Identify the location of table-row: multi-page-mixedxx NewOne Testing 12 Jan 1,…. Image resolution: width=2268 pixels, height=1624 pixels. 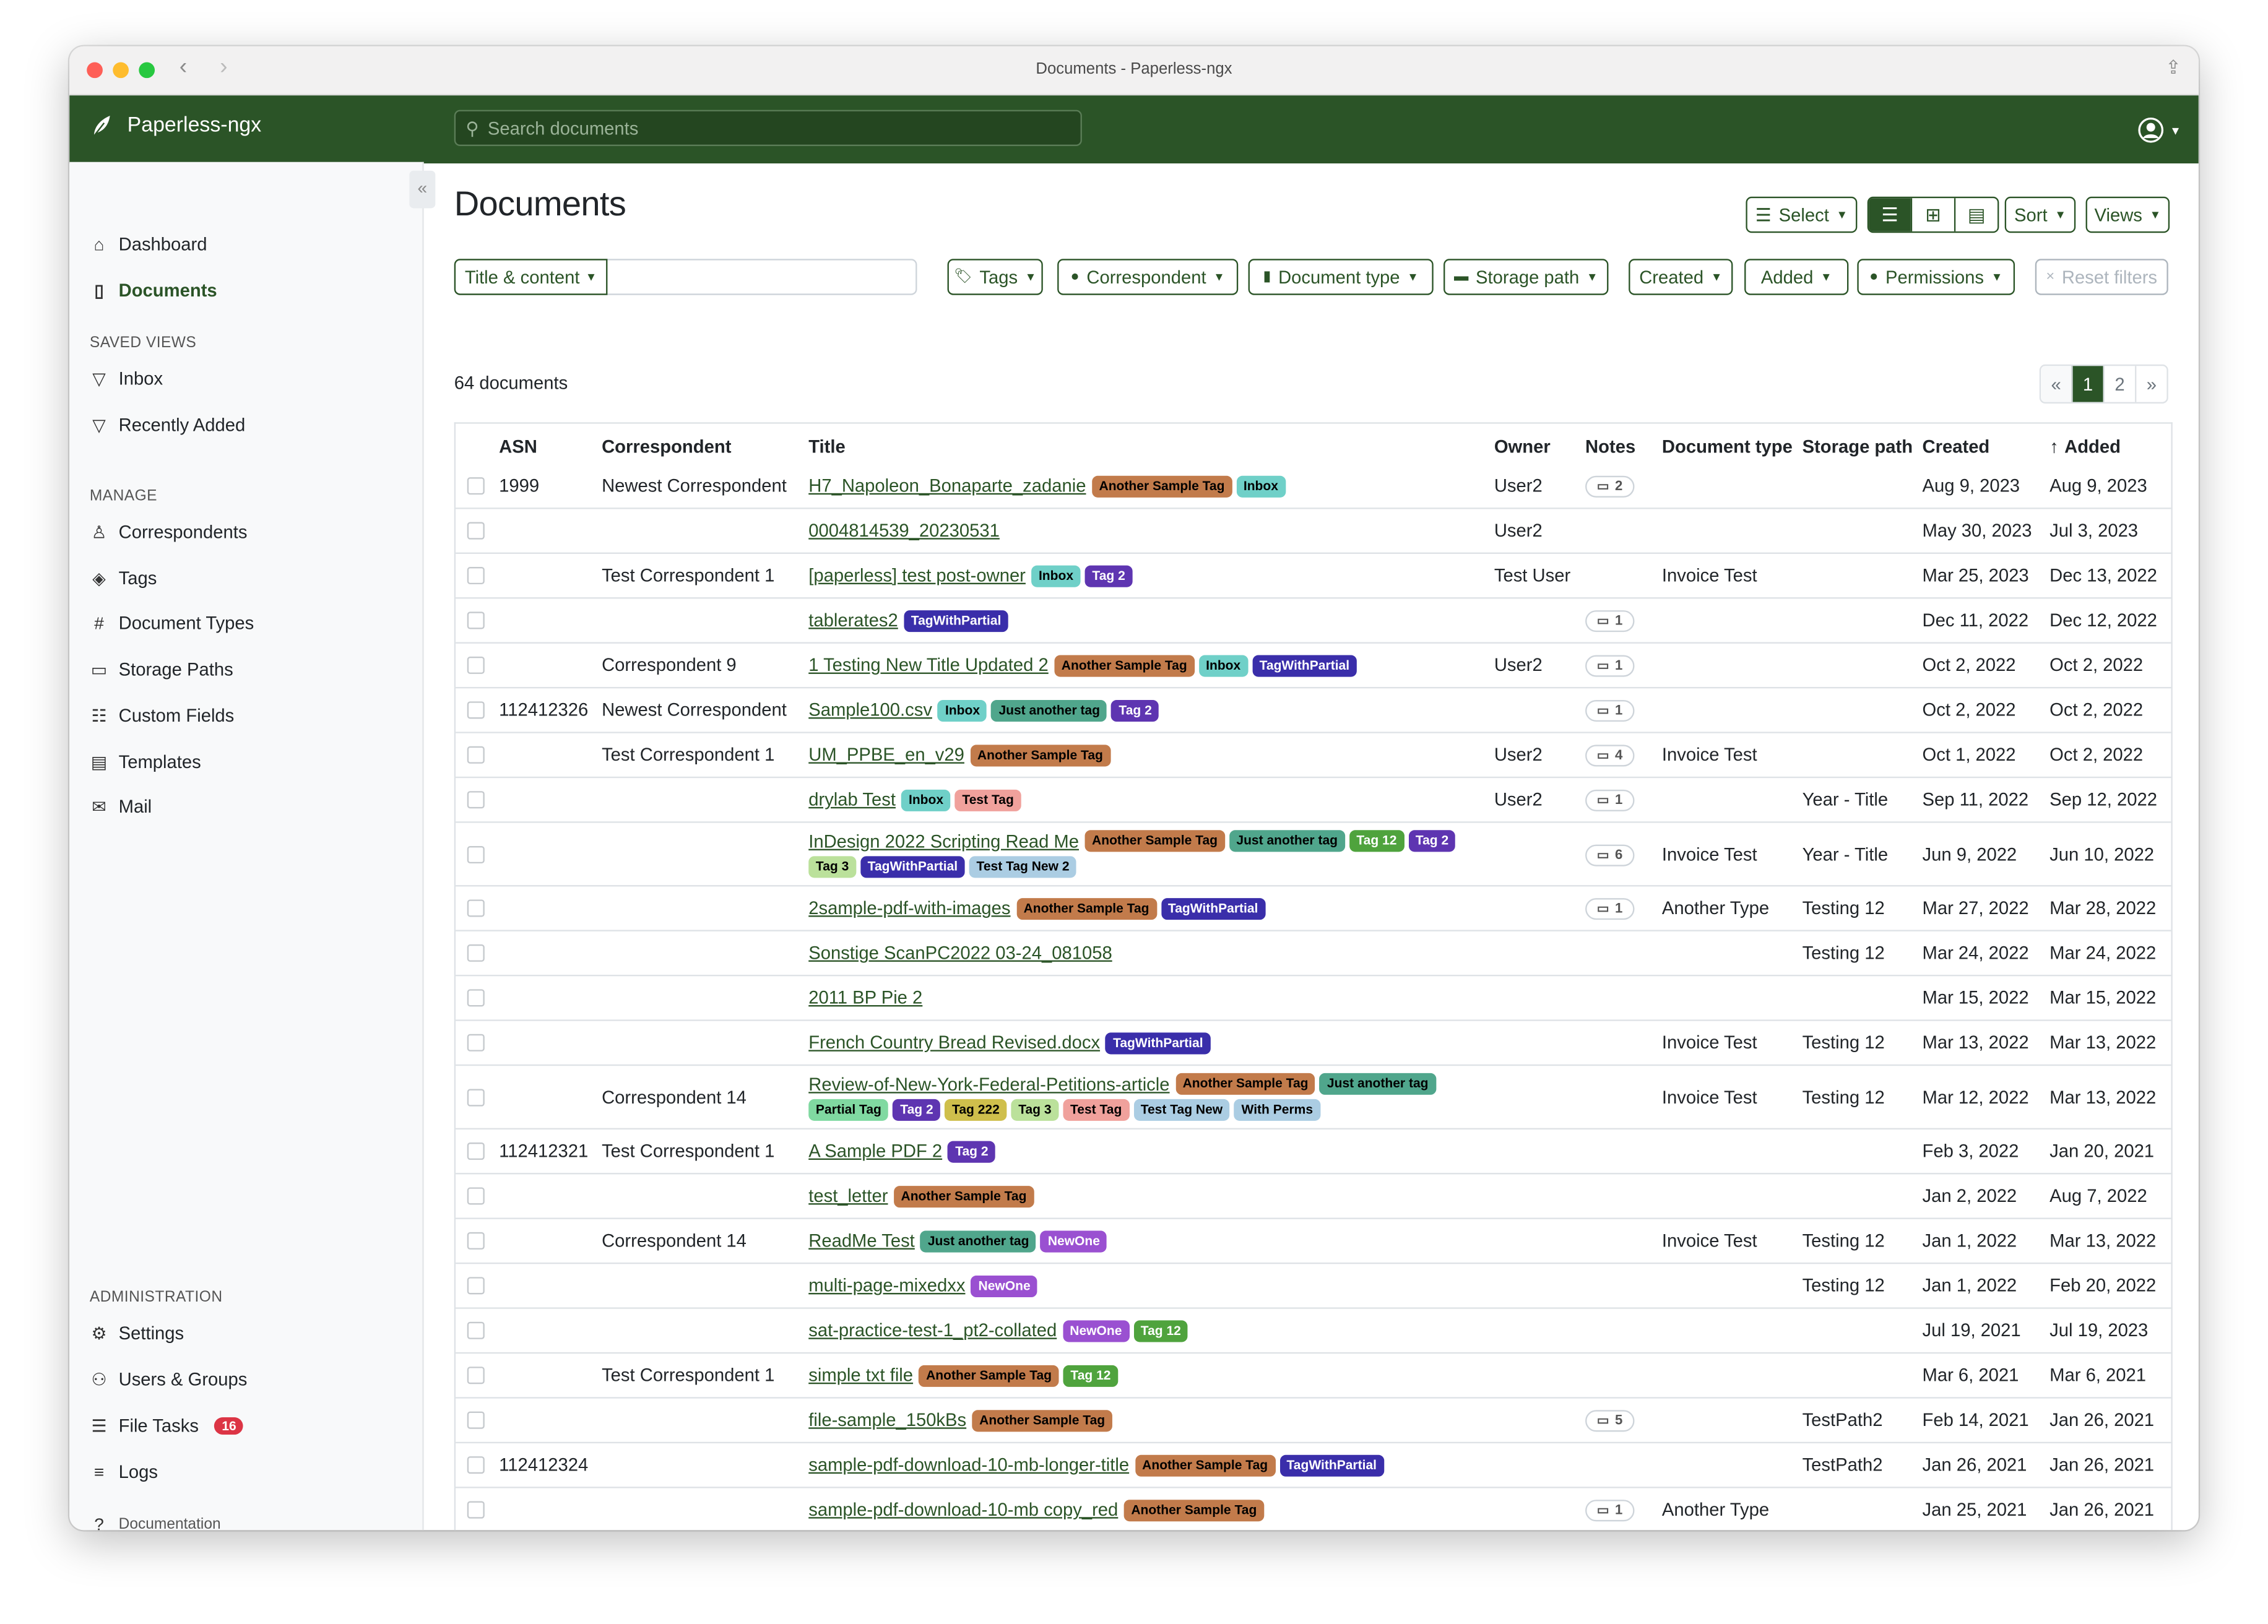
(1313, 1286).